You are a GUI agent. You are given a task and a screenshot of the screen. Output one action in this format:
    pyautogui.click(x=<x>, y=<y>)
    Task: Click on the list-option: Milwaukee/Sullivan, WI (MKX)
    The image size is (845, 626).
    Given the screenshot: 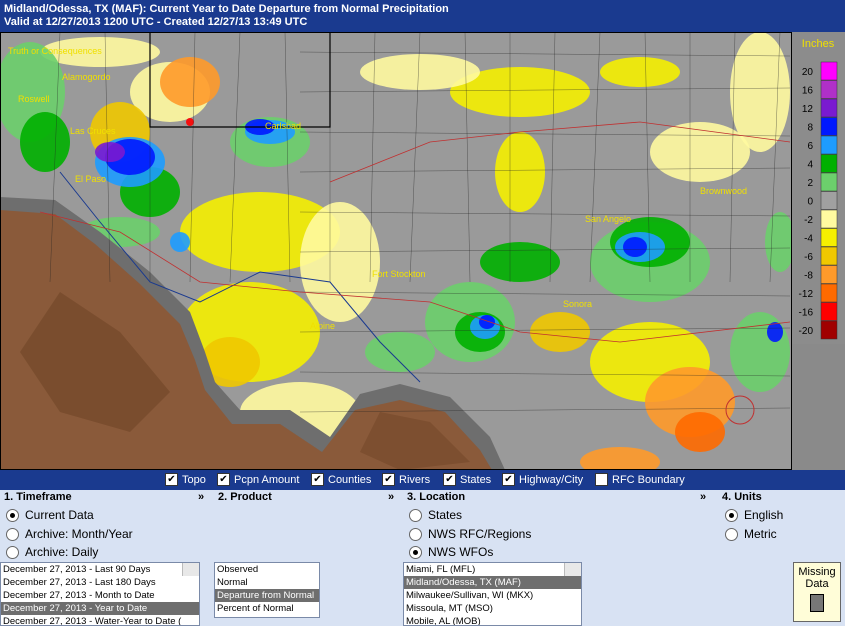 What is the action you would take?
    pyautogui.click(x=470, y=595)
    